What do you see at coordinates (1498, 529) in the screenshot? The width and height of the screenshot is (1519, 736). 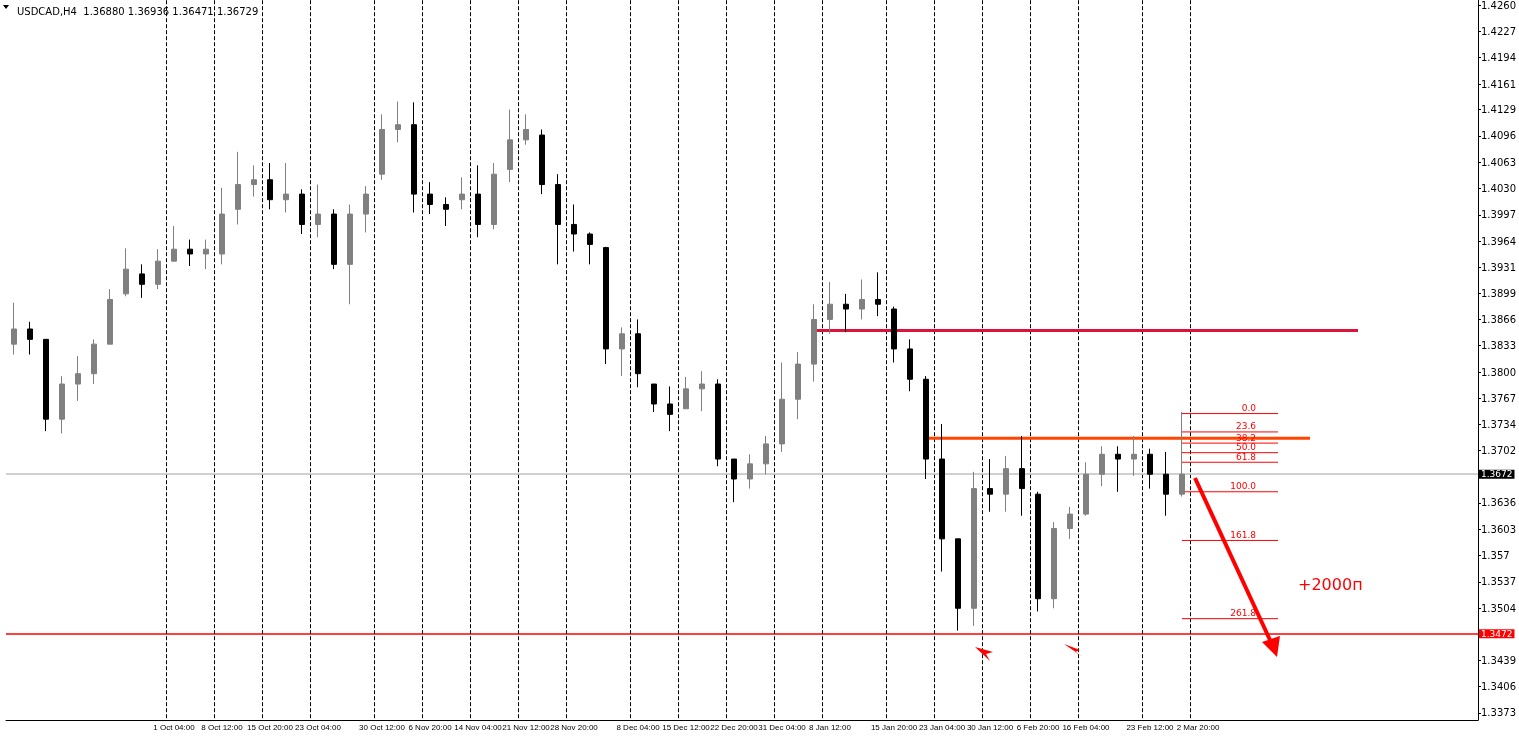 I see `y-tick-label: 1.3603` at bounding box center [1498, 529].